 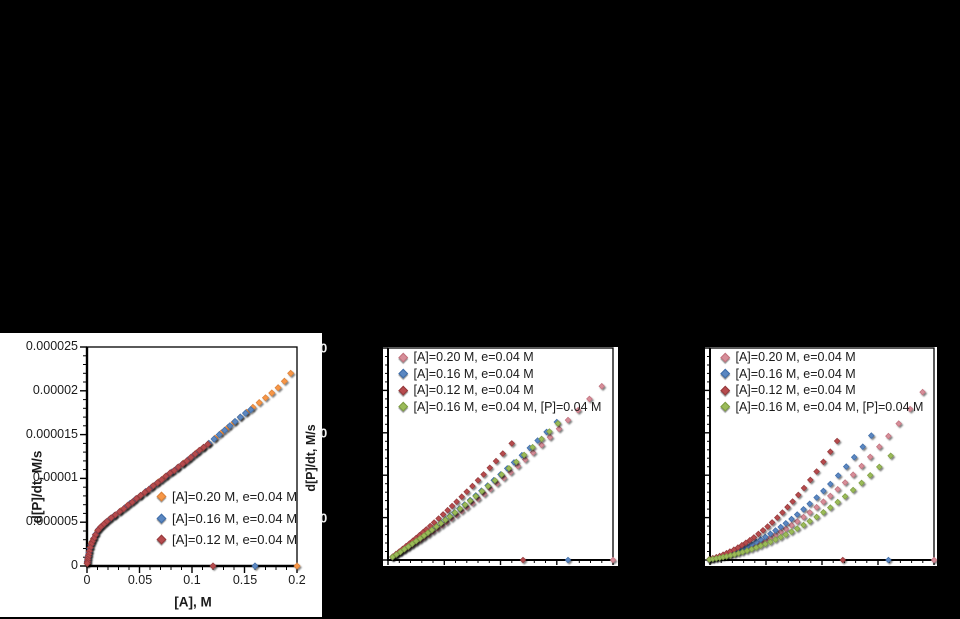 What do you see at coordinates (74, 565) in the screenshot?
I see `y-axis-tick-label: 0` at bounding box center [74, 565].